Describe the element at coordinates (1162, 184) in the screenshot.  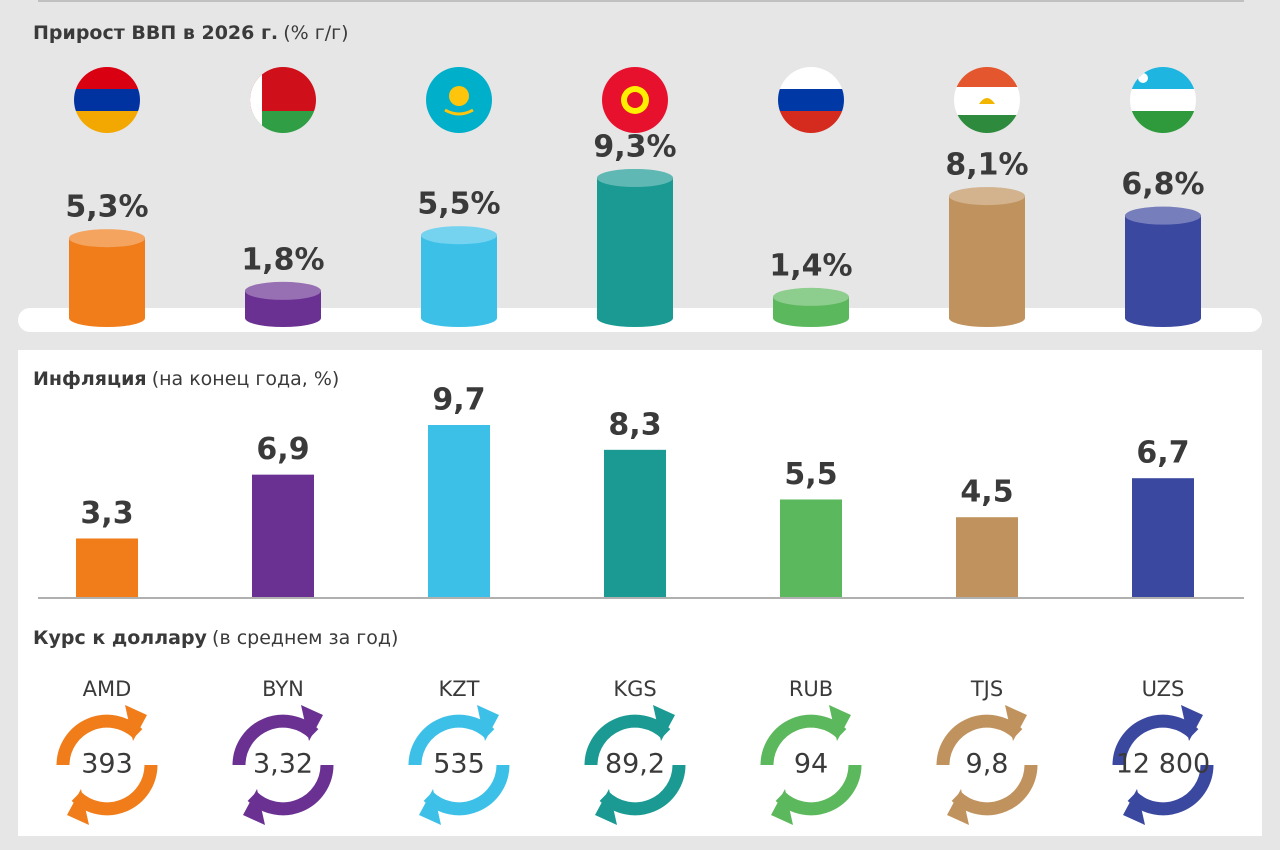
I see `value-label: 6,8%` at that location.